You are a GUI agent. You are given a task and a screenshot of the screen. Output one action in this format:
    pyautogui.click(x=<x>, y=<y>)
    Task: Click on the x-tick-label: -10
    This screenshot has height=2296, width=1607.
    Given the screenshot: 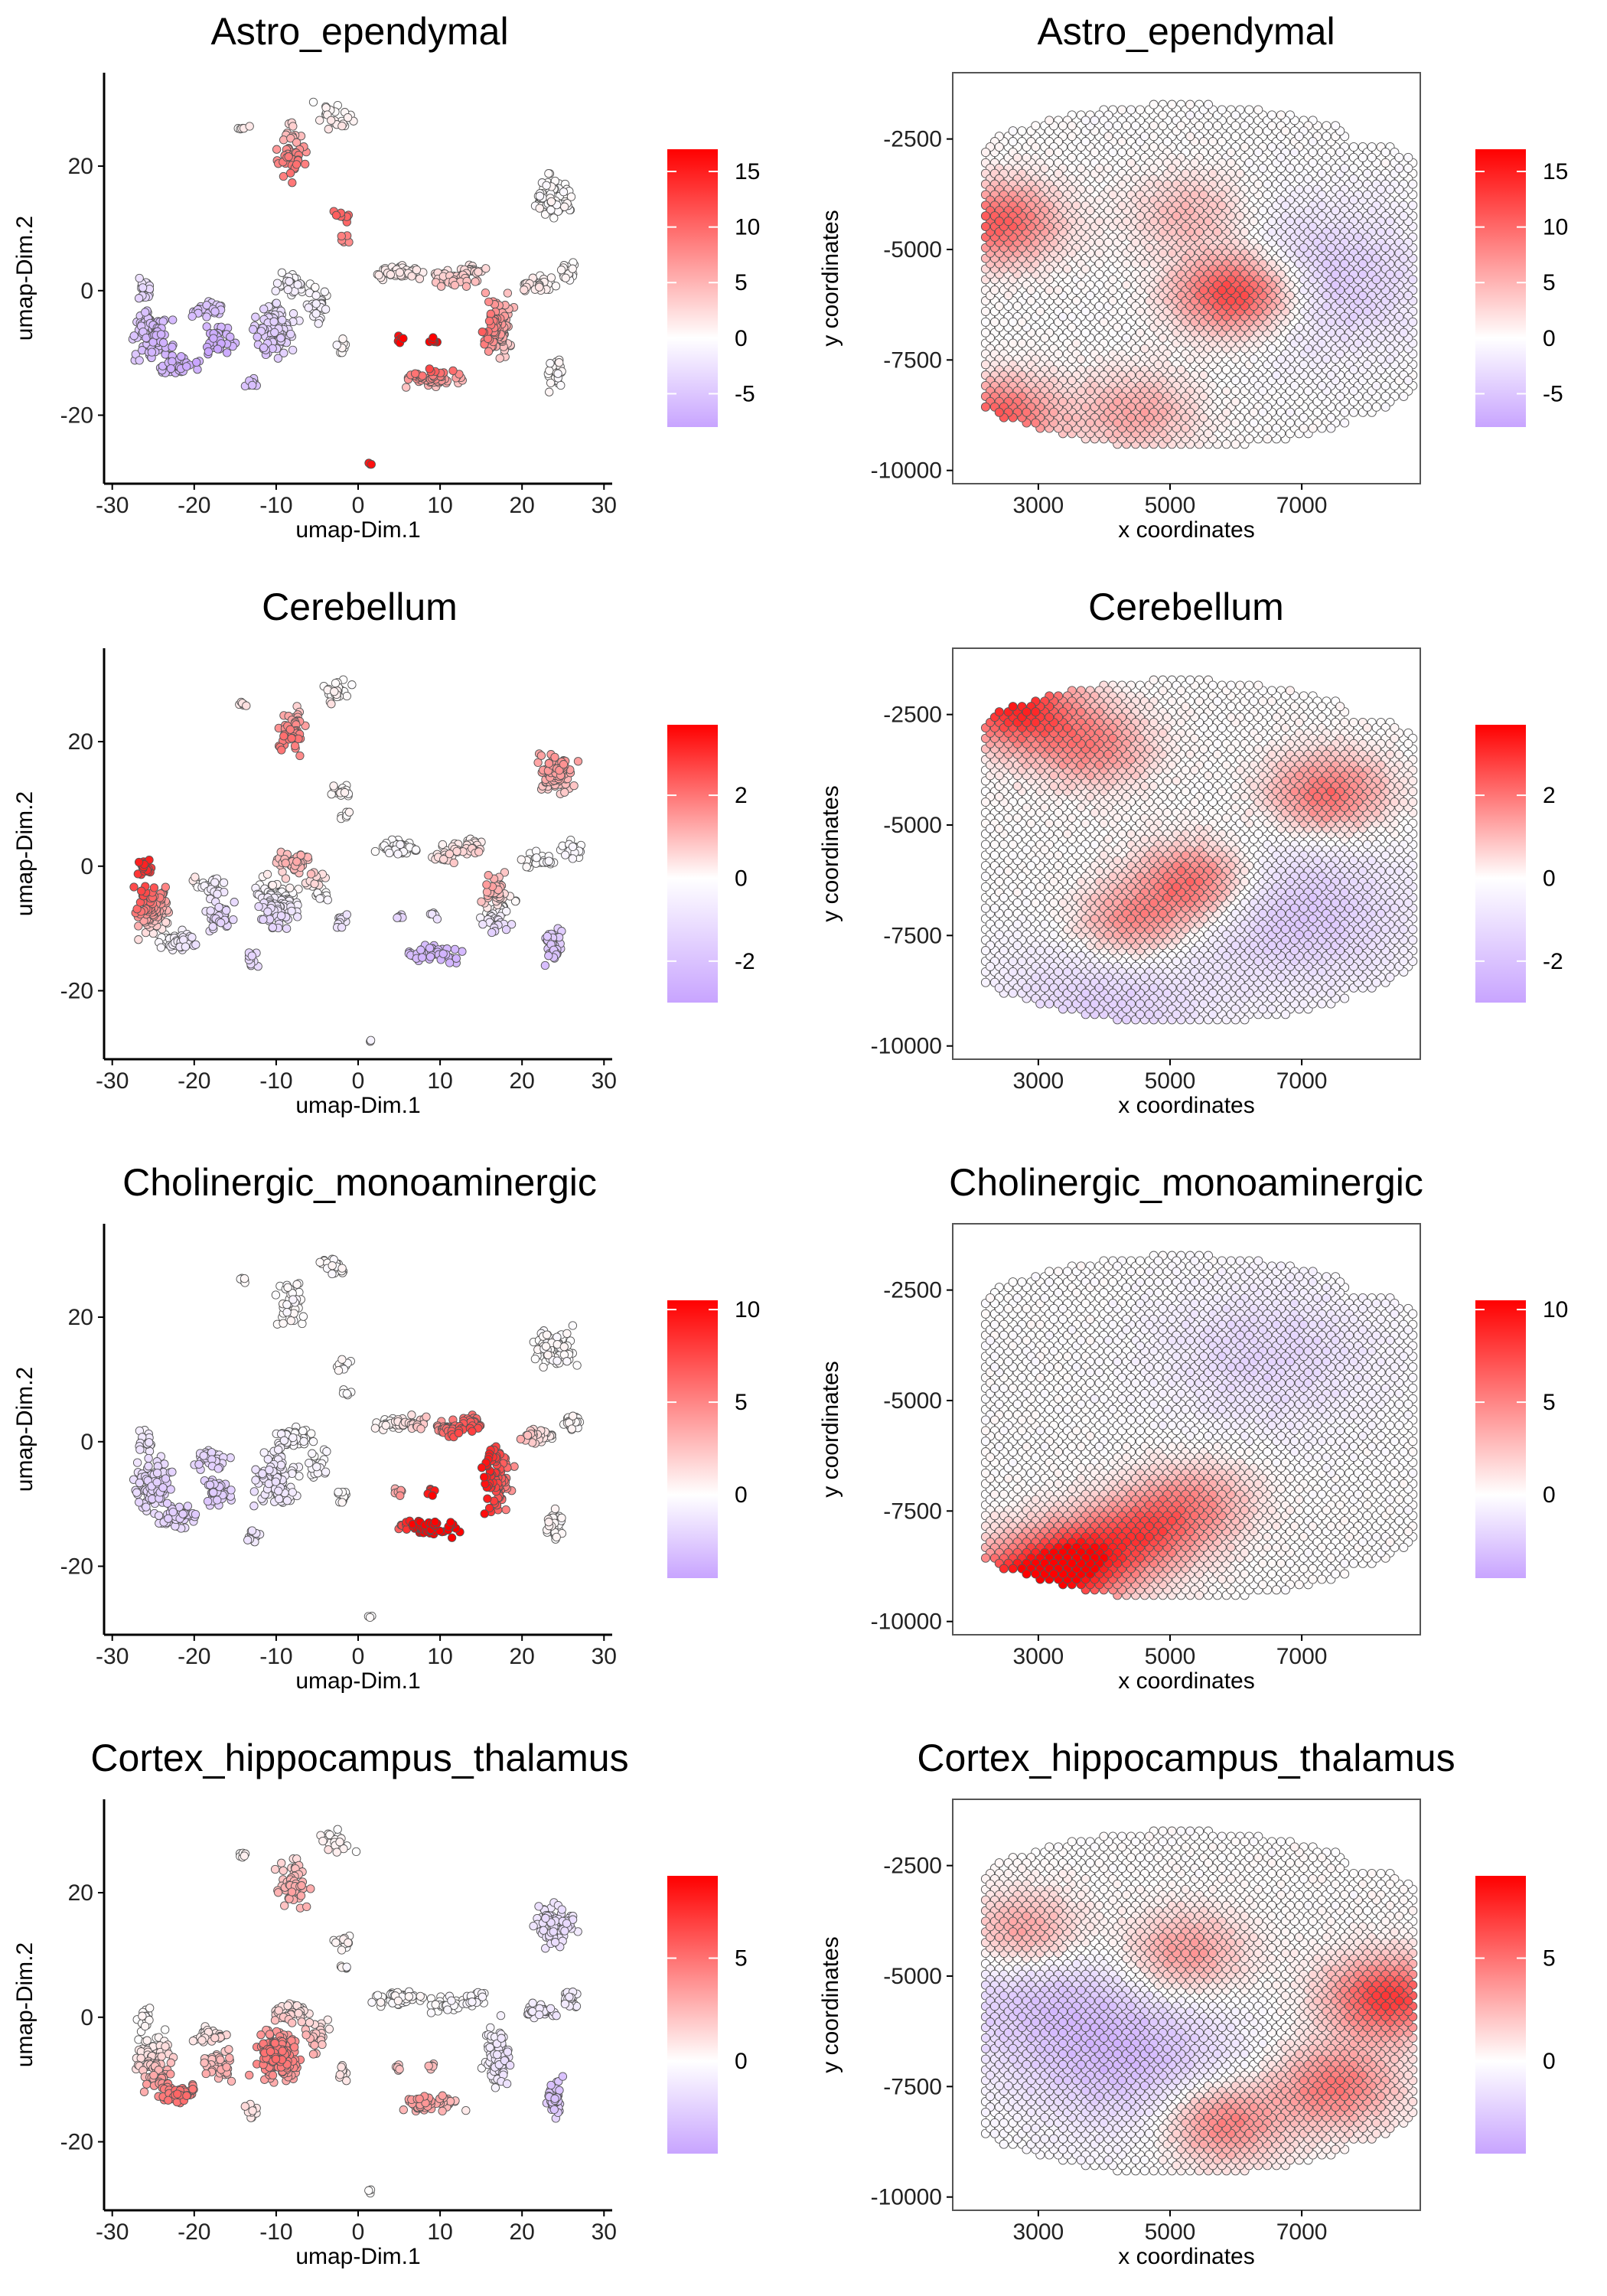 What is the action you would take?
    pyautogui.click(x=275, y=505)
    